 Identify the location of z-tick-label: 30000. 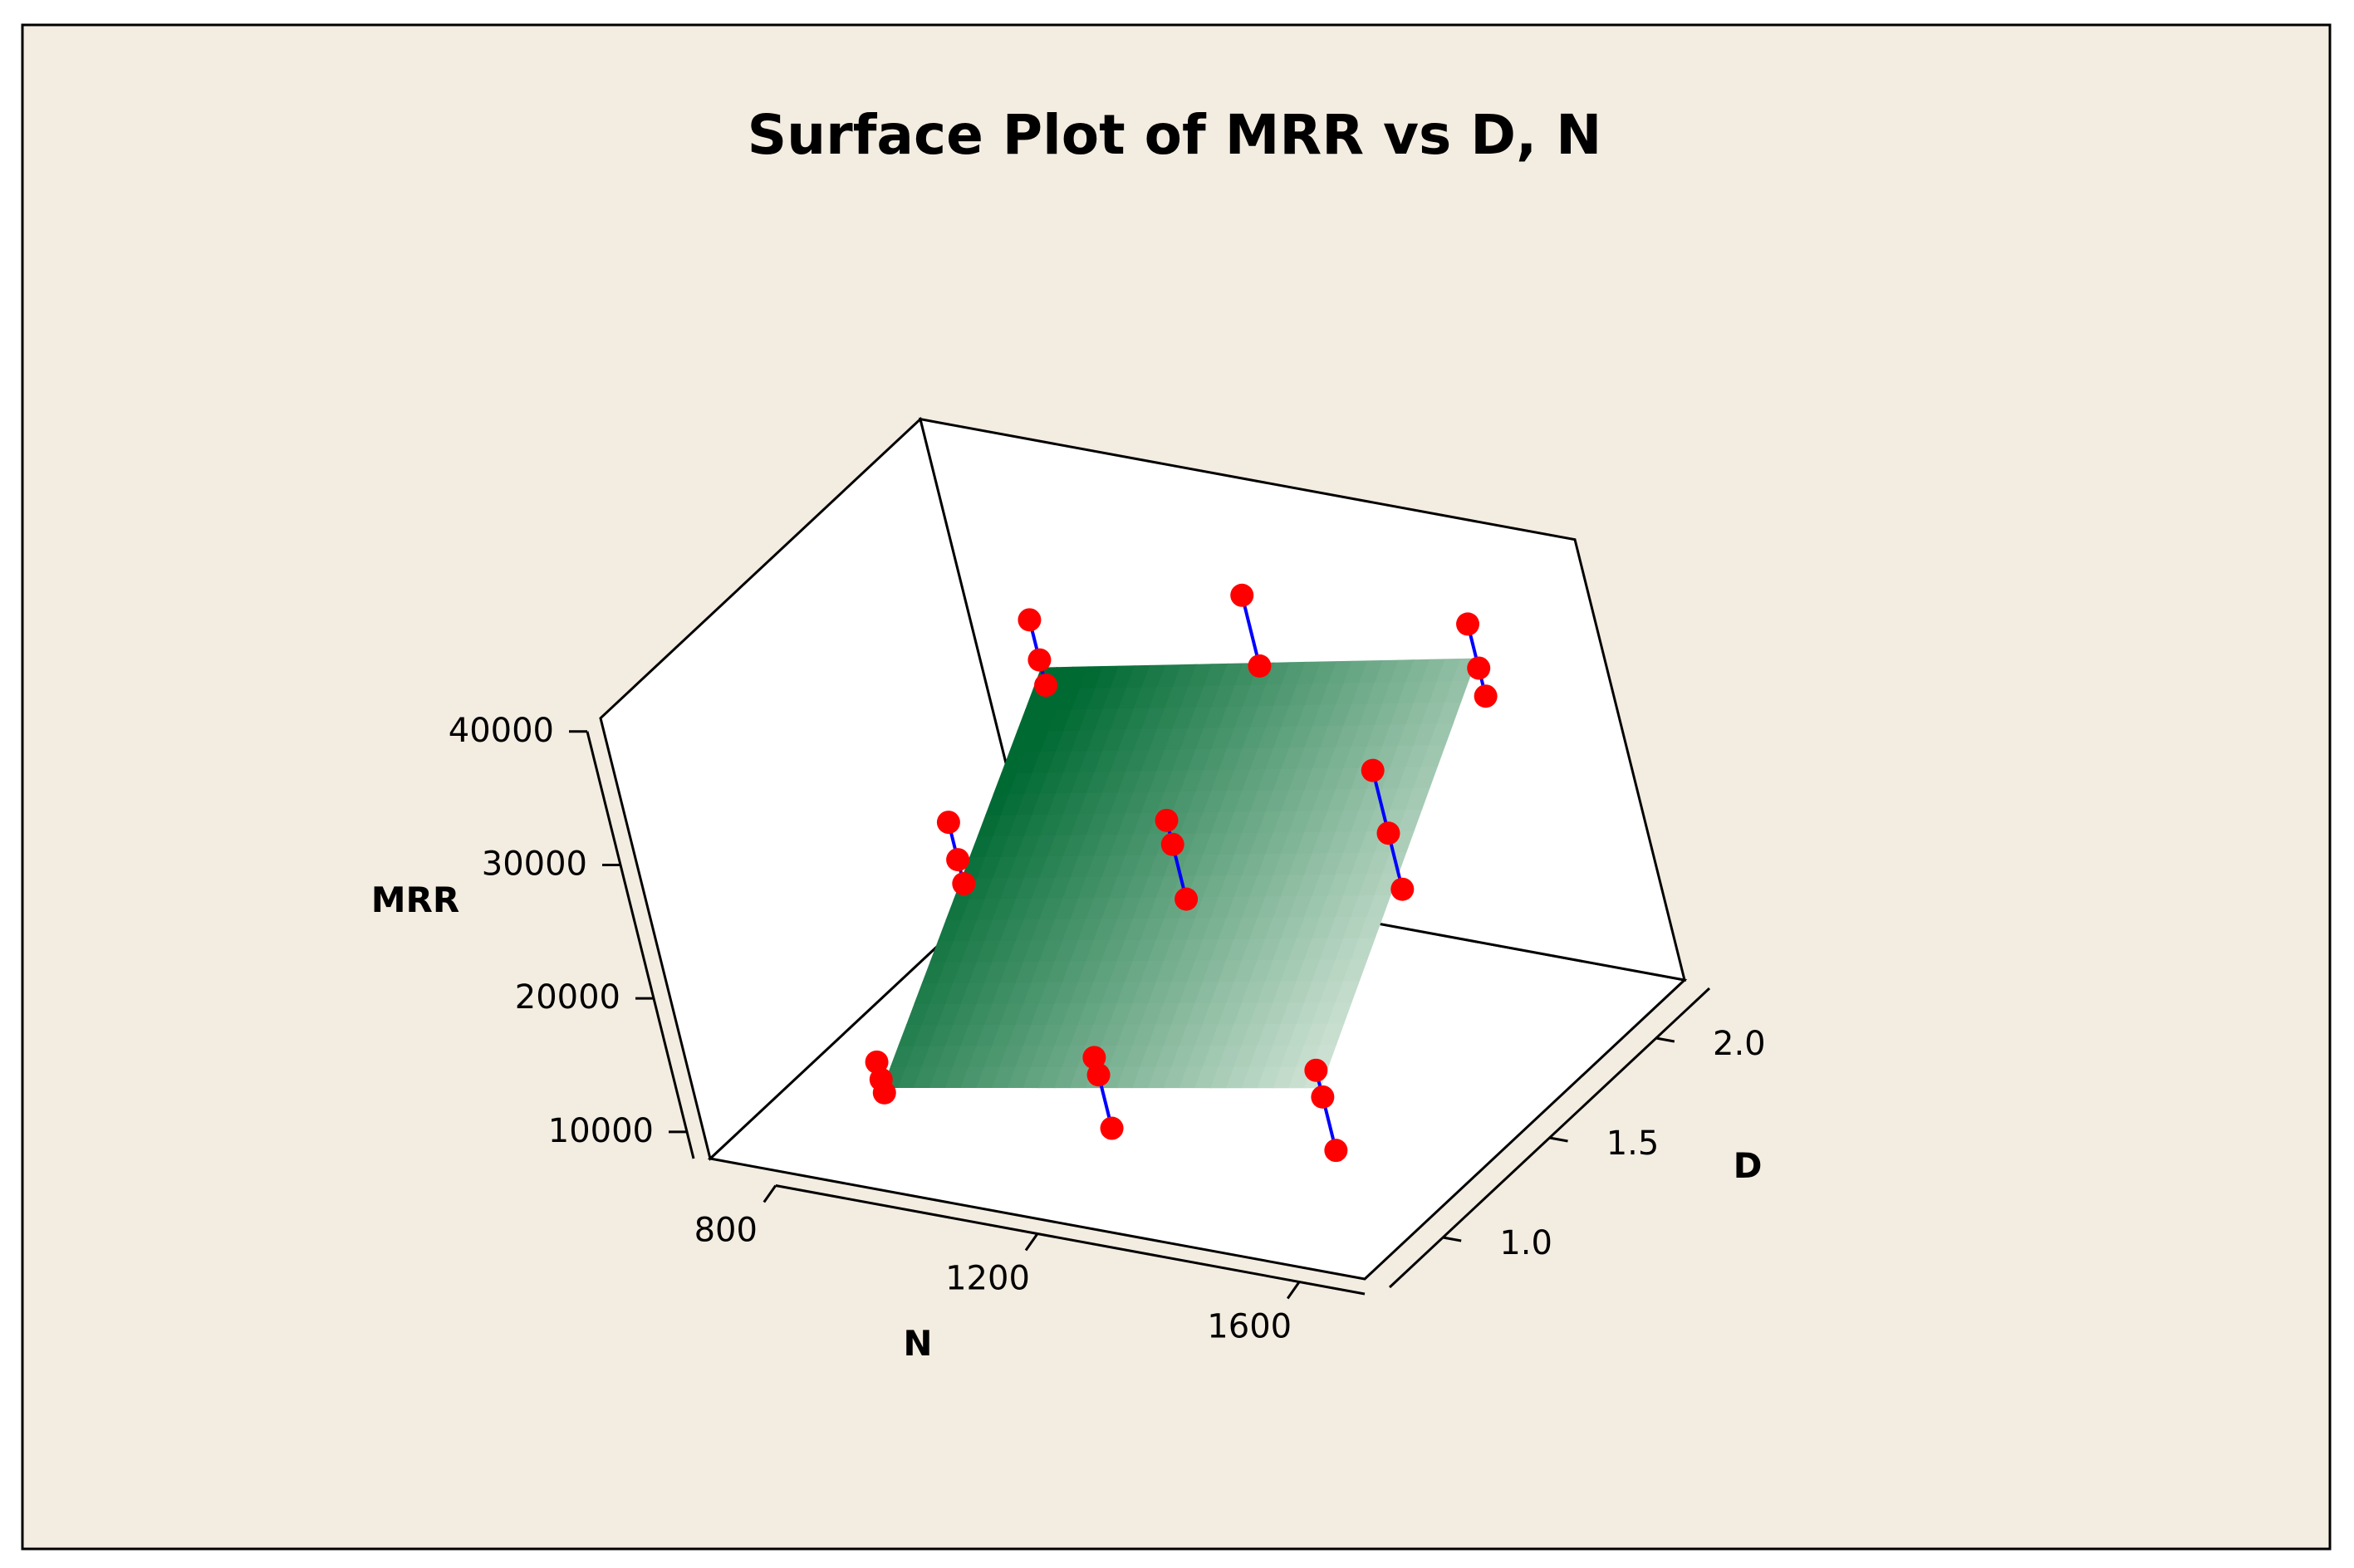
(534, 864).